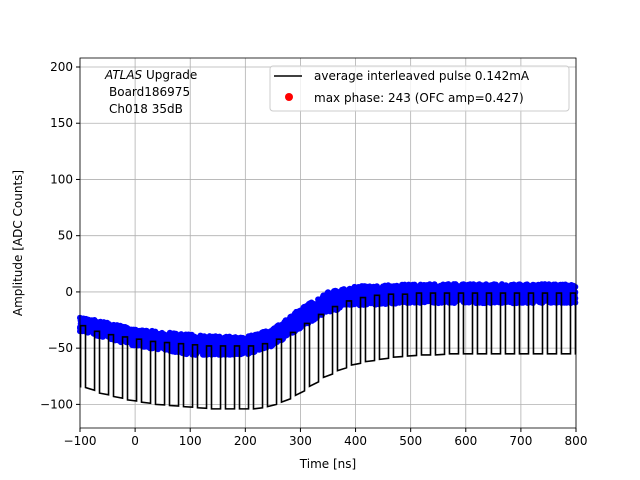  Describe the element at coordinates (61, 67) in the screenshot. I see `y-tick-label: 200` at that location.